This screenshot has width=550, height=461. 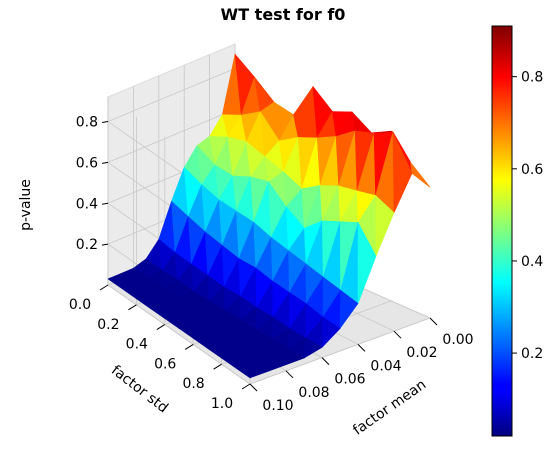 What do you see at coordinates (340, 351) in the screenshot?
I see `grid-line-y-floor` at bounding box center [340, 351].